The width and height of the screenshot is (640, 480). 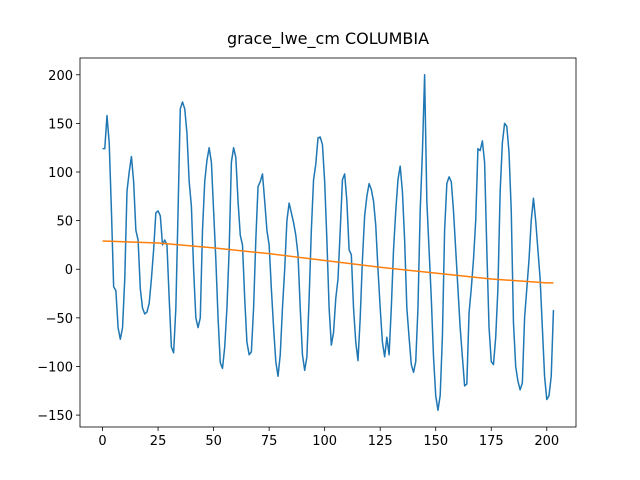 What do you see at coordinates (158, 441) in the screenshot?
I see `x-tick-label: 25` at bounding box center [158, 441].